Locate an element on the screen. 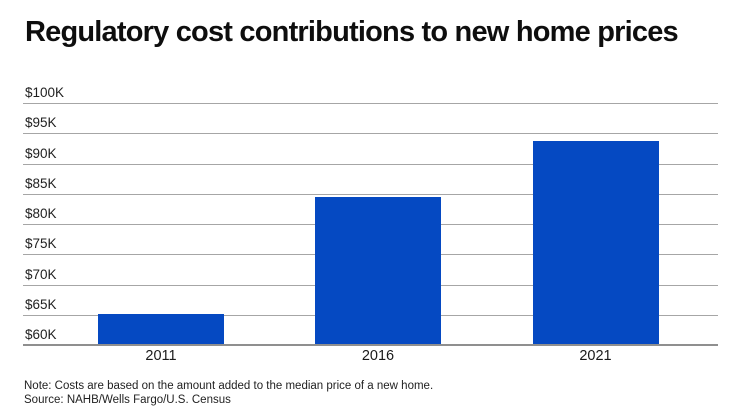 The height and width of the screenshot is (416, 740). x-tick-label: 2016 is located at coordinates (378, 356).